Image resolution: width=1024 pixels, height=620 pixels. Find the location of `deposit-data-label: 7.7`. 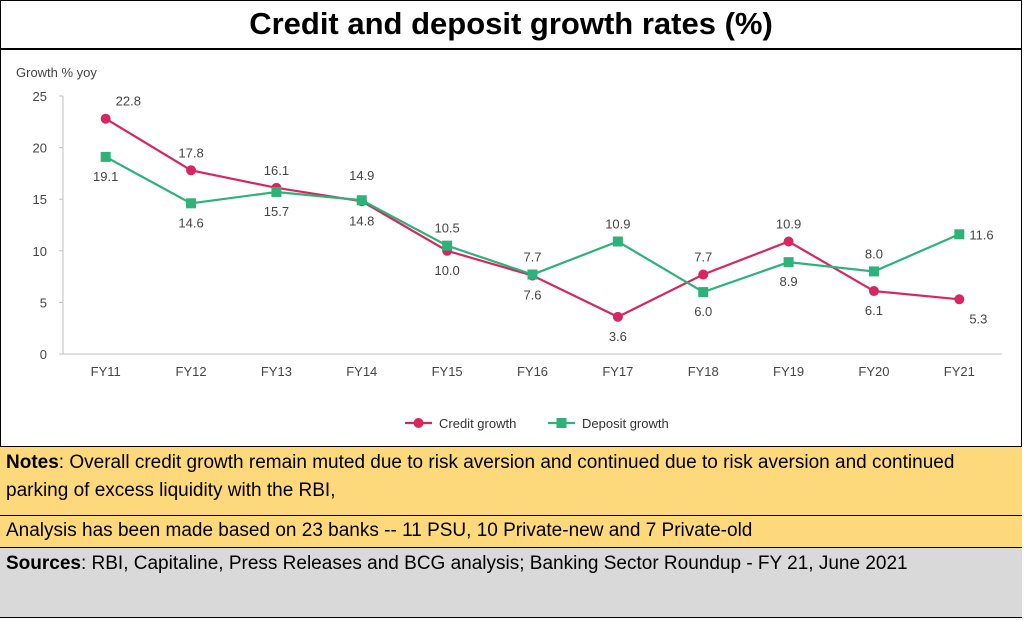

deposit-data-label: 7.7 is located at coordinates (532, 257).